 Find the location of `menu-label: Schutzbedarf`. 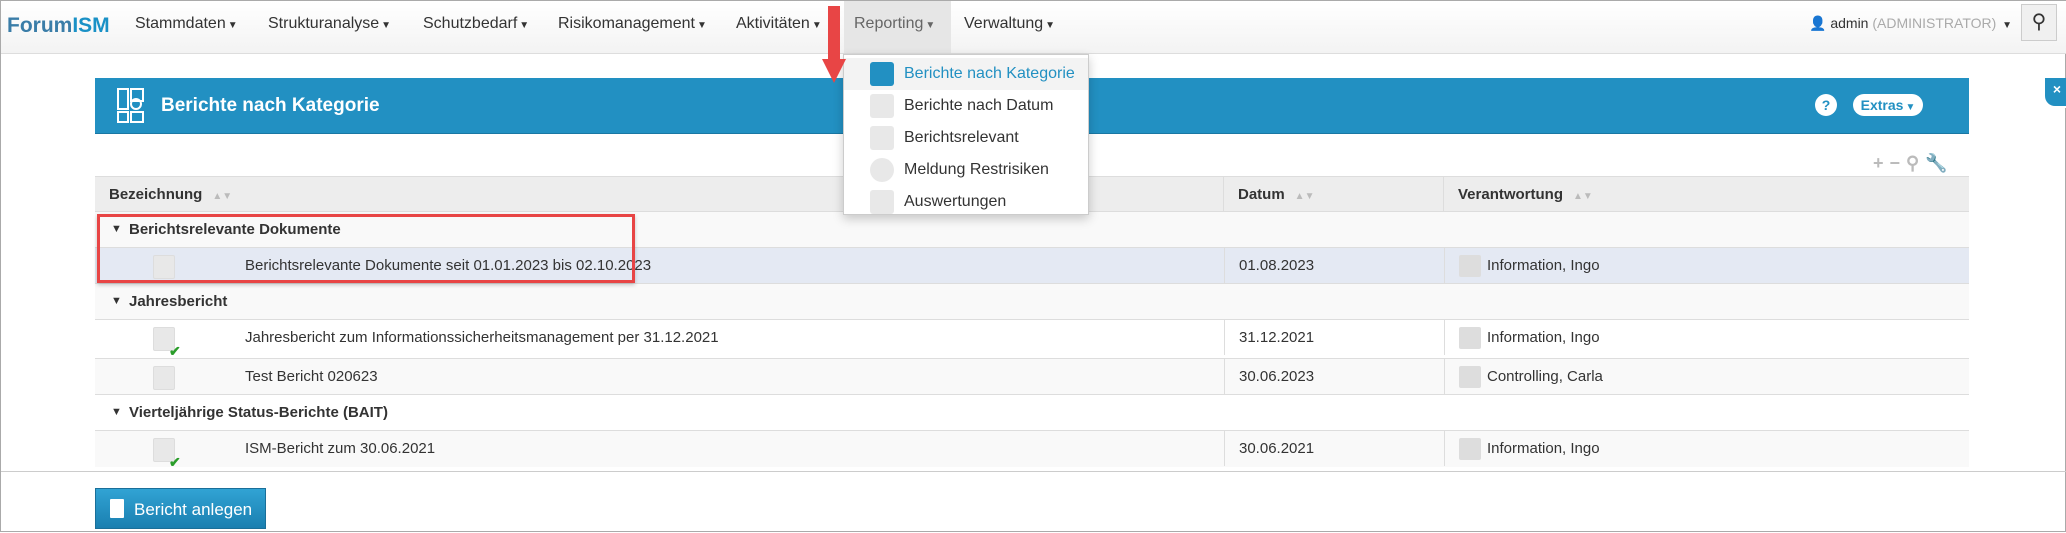

menu-label: Schutzbedarf is located at coordinates (470, 23).